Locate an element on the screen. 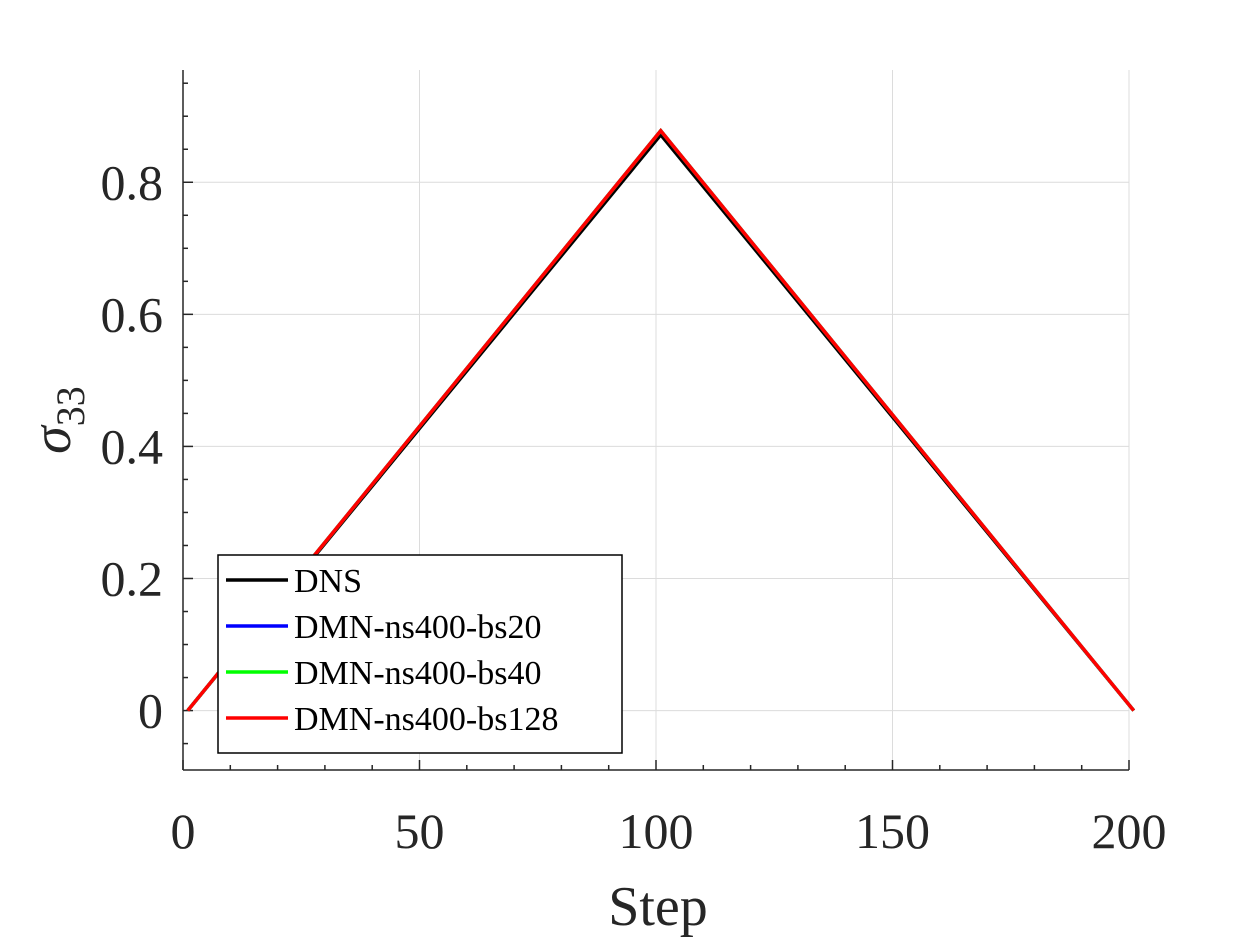 This screenshot has width=1250, height=938. x-tick-label: 50 is located at coordinates (420, 831).